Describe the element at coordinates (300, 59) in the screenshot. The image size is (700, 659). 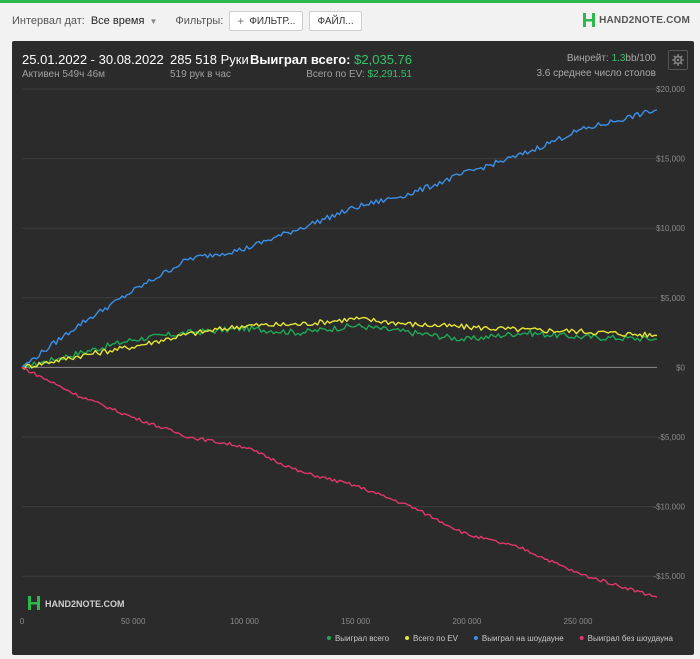
I see `won-total-label: Выиграл всего:` at that location.